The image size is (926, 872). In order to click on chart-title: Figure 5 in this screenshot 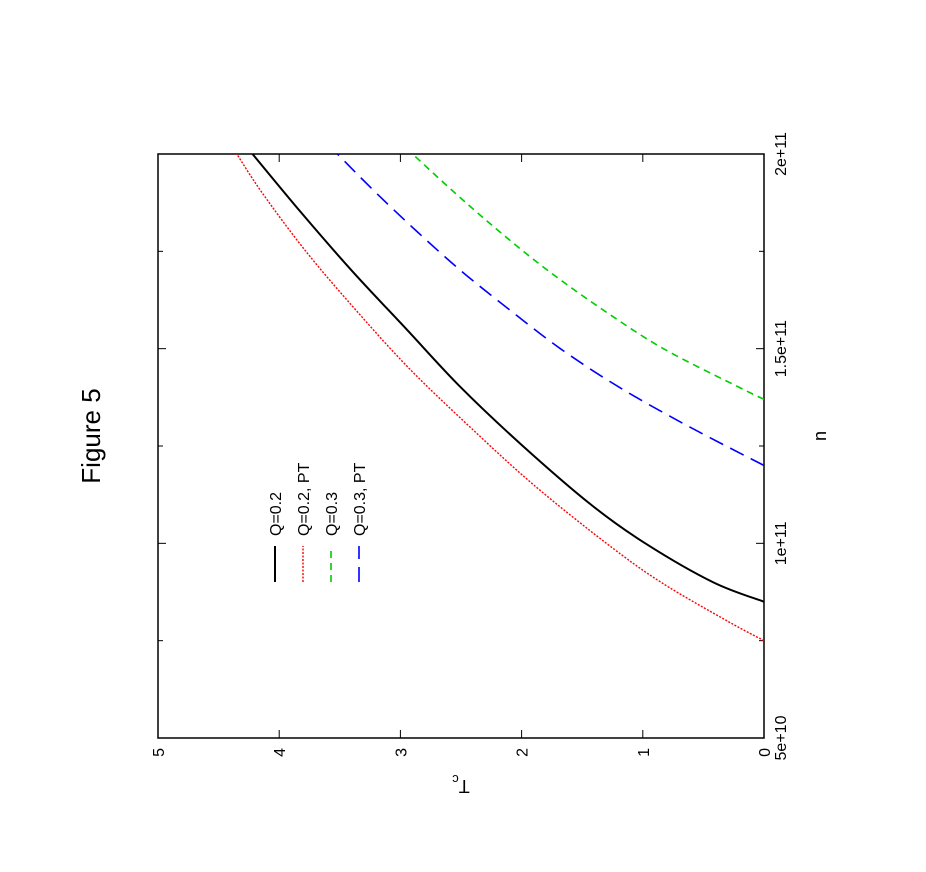, I will do `click(91, 435)`.